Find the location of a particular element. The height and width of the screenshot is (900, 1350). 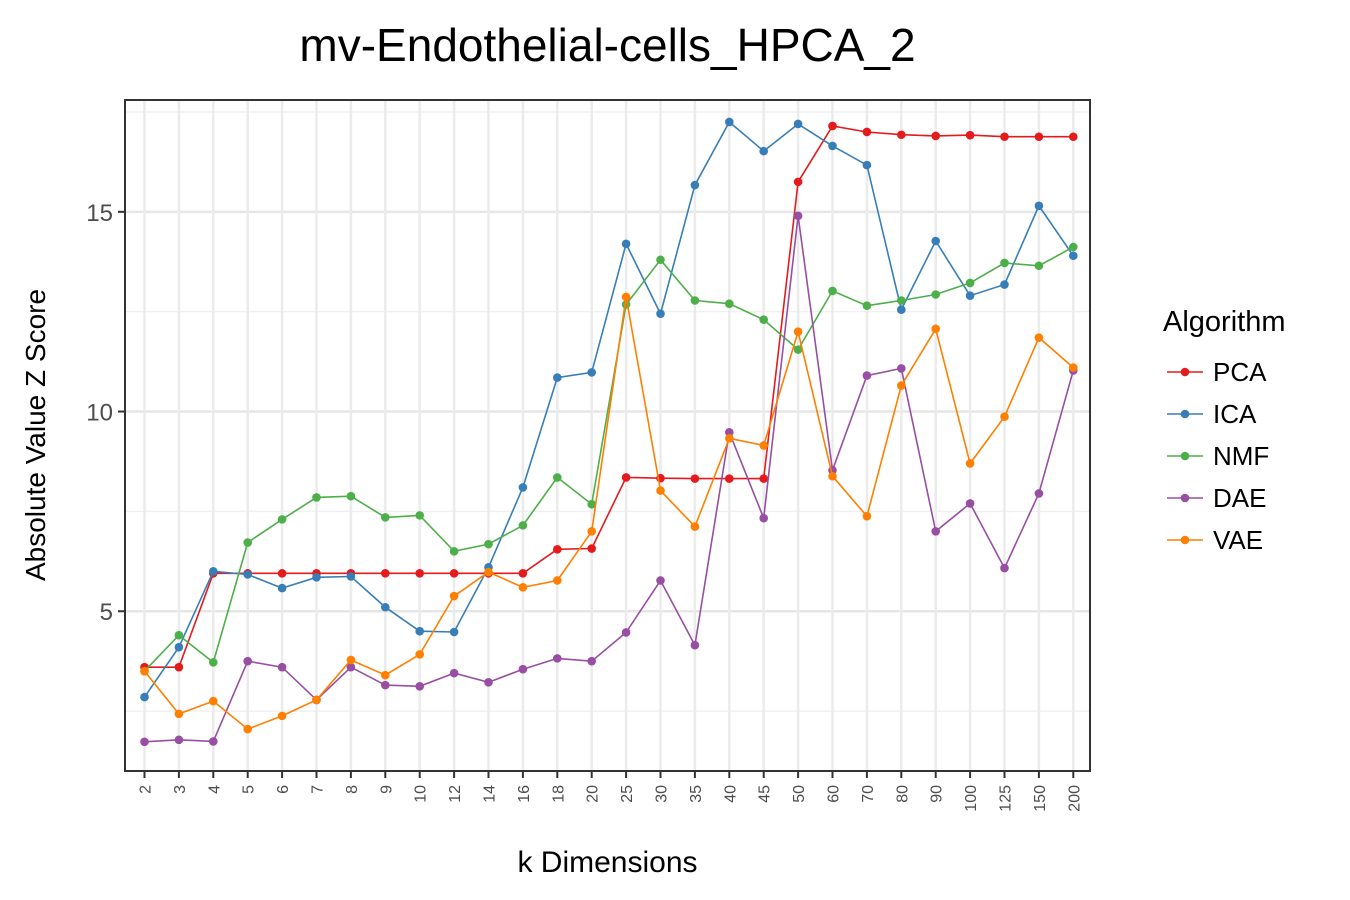

legend-label: DAE is located at coordinates (1240, 497).